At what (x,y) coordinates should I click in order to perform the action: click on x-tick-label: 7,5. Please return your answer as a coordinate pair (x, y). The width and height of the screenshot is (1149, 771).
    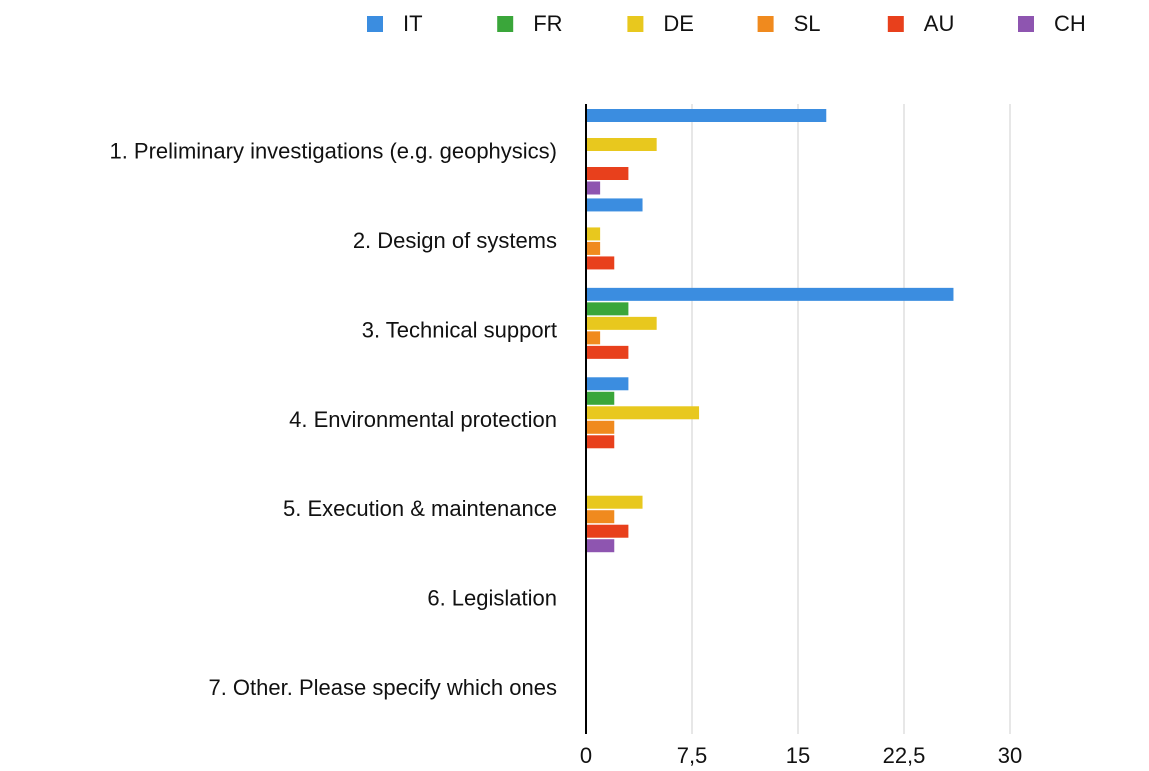
    Looking at the image, I should click on (692, 755).